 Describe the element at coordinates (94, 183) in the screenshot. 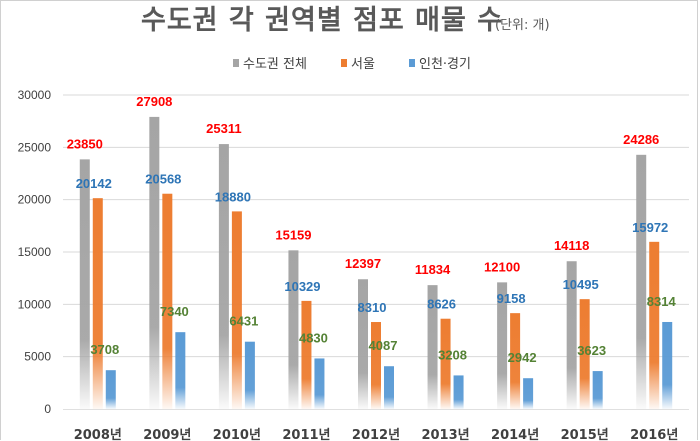

I see `data-label: 20142` at that location.